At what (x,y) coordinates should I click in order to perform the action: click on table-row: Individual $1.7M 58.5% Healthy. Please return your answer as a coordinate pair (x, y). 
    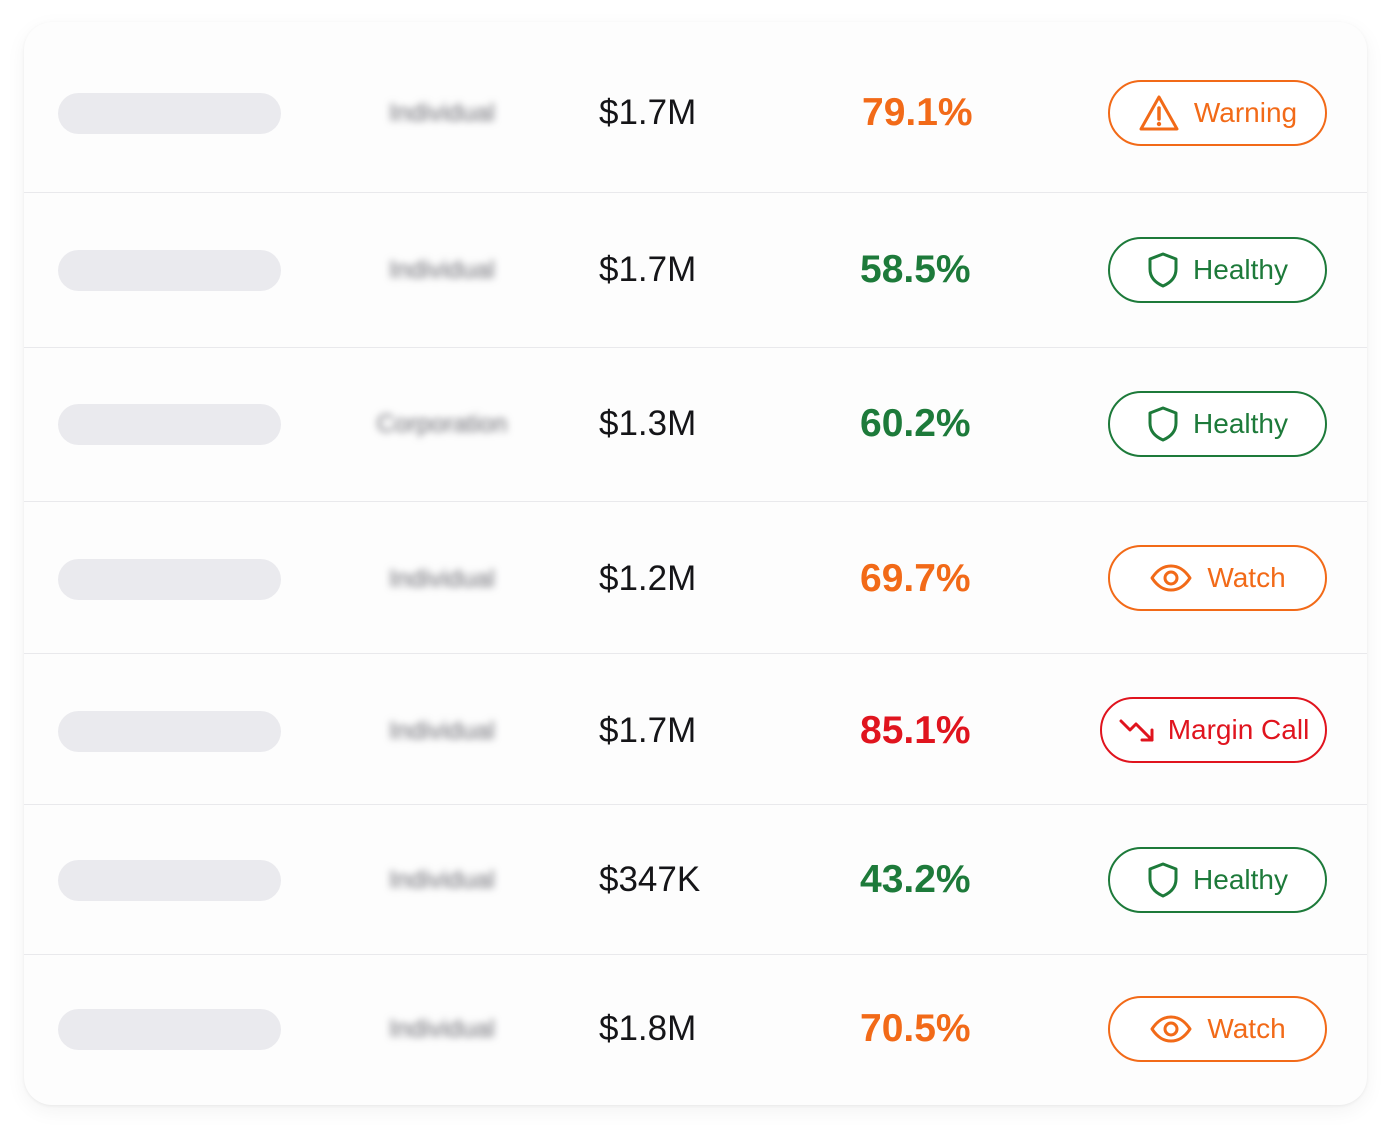
    Looking at the image, I should click on (695, 270).